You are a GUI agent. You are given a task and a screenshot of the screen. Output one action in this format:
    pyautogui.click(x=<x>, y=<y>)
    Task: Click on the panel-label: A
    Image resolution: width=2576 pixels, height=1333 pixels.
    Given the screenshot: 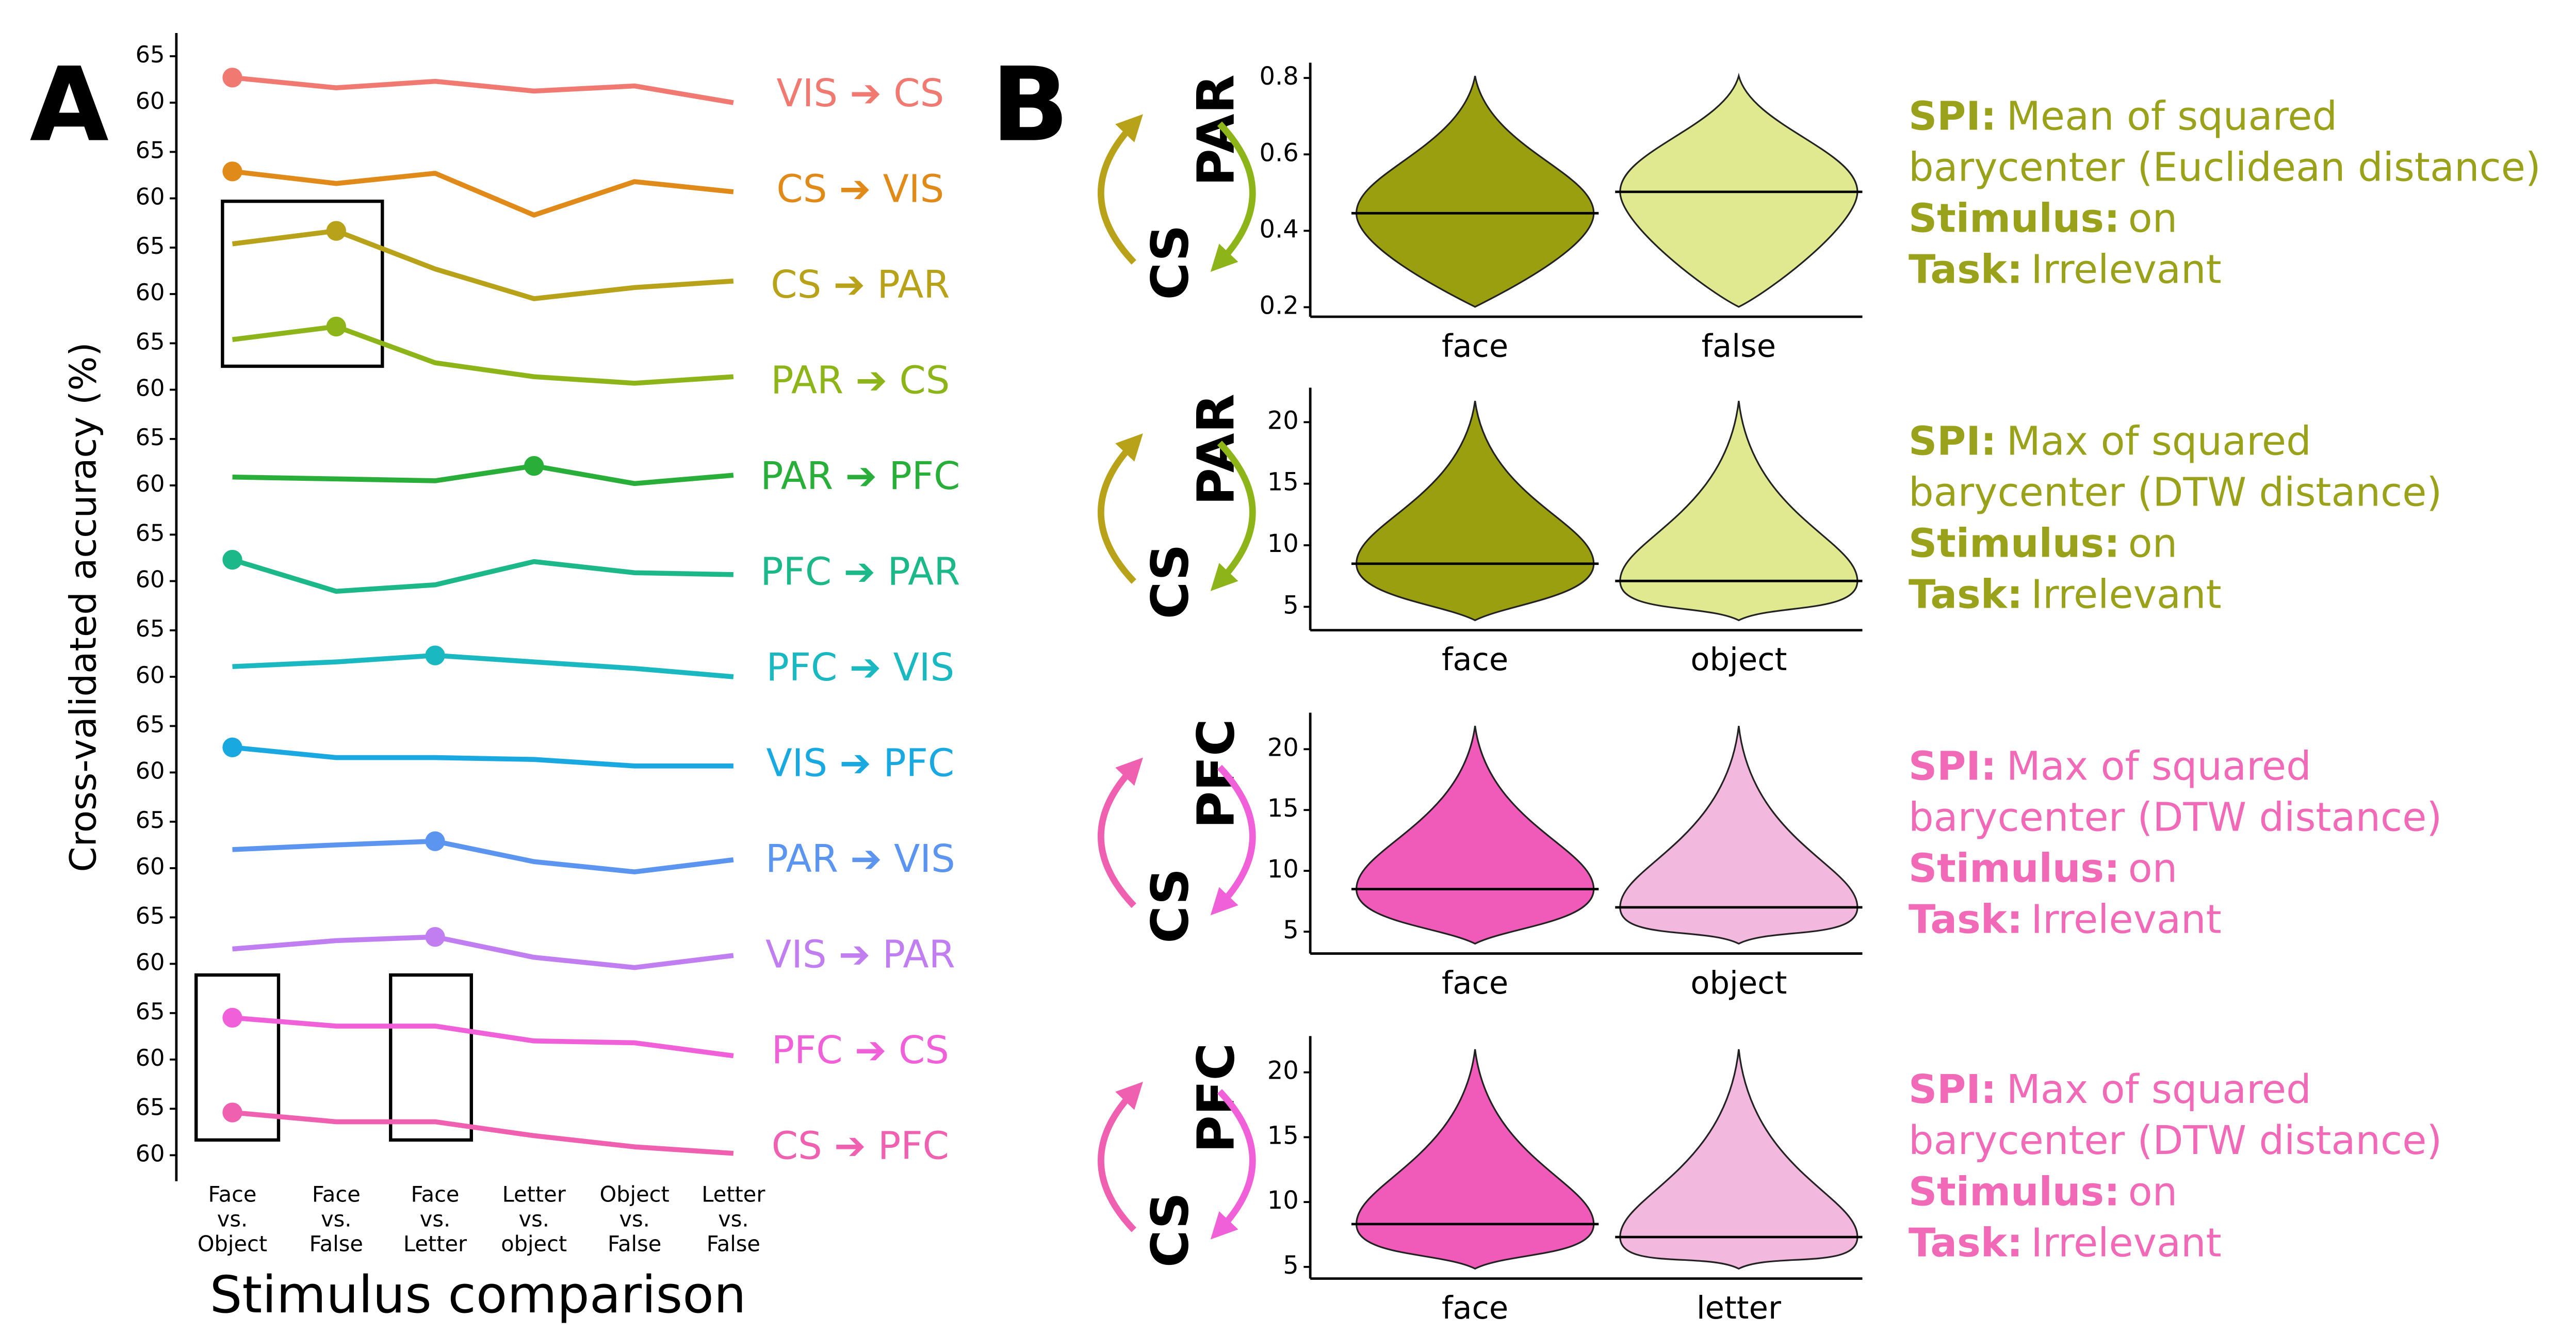 What is the action you would take?
    pyautogui.click(x=70, y=105)
    